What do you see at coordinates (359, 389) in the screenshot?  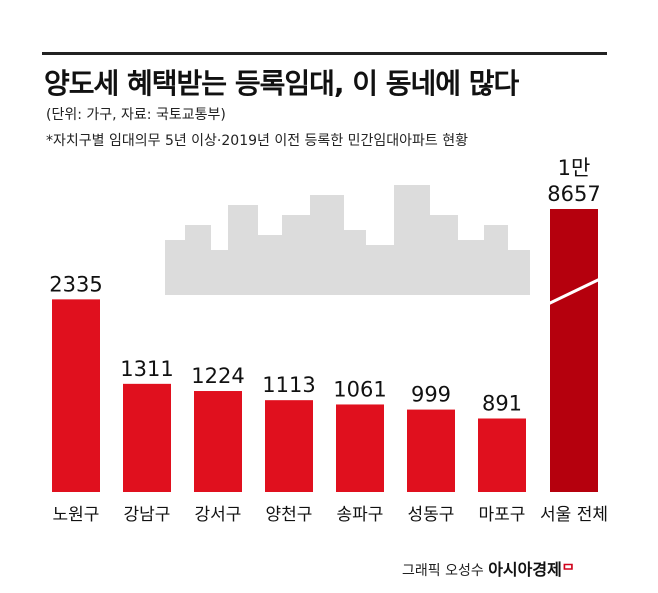 I see `value-label-4: 1061` at bounding box center [359, 389].